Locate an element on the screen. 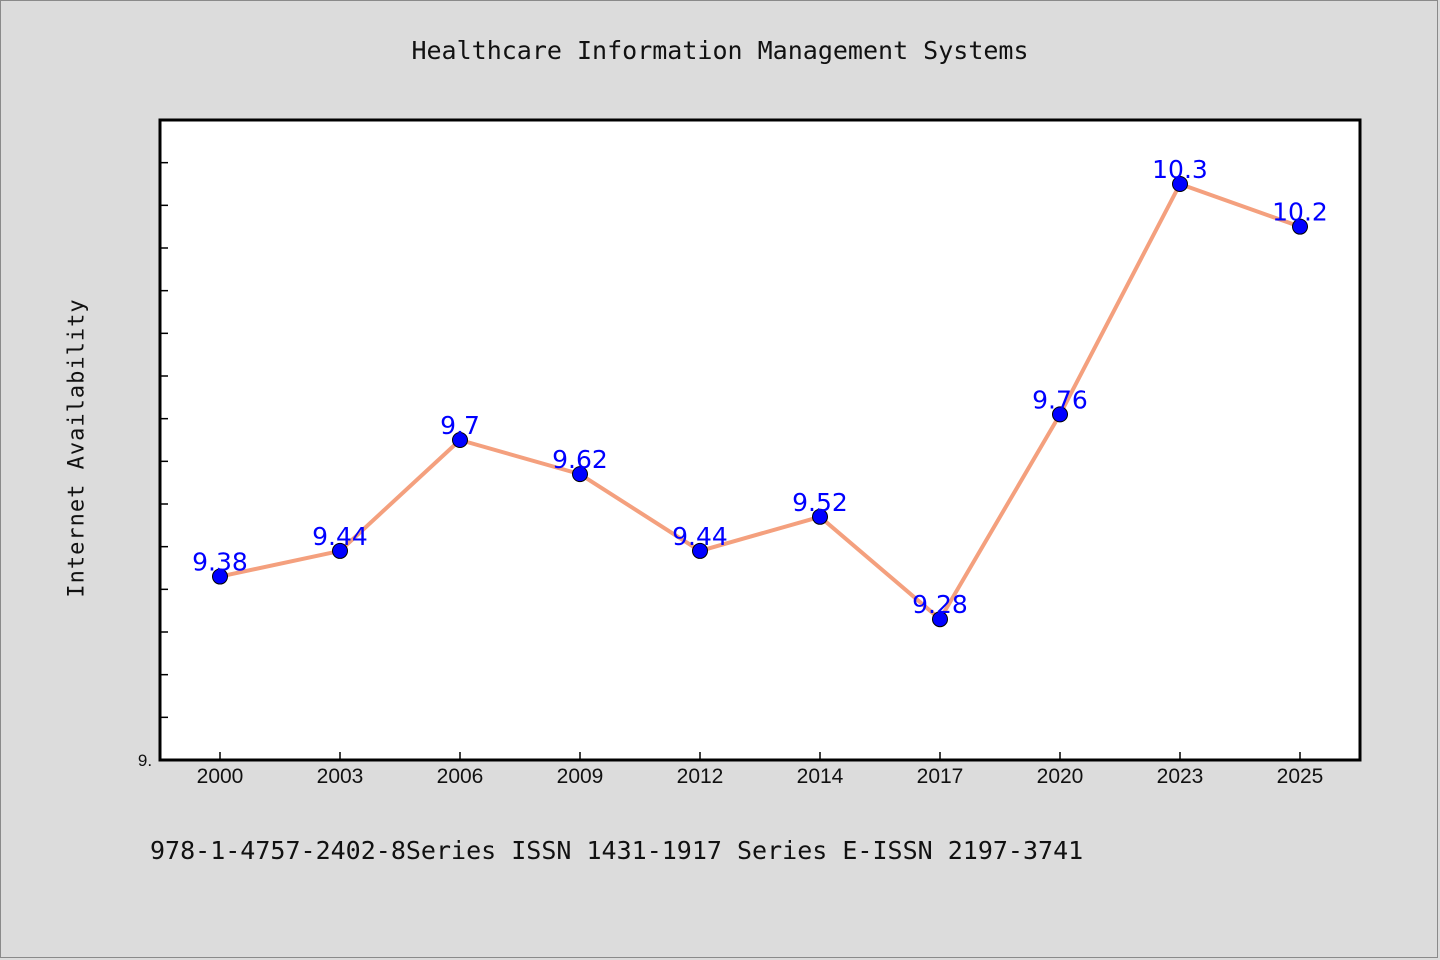 The image size is (1440, 960). y-tick-label: 9. is located at coordinates (145, 760).